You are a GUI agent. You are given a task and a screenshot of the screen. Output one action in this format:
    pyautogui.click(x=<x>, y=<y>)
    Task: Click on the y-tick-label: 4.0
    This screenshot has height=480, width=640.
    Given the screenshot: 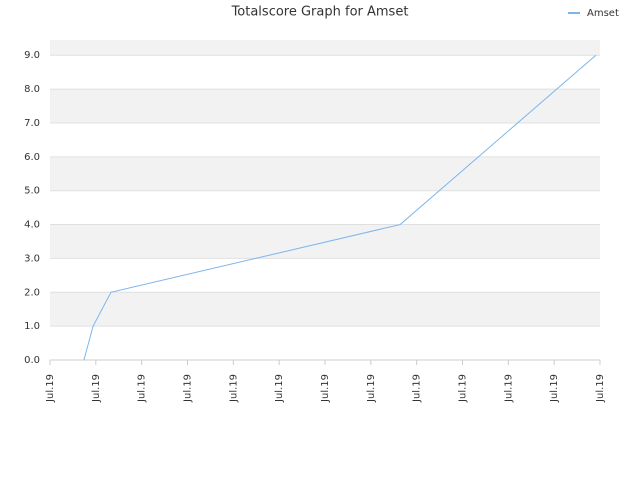 What is the action you would take?
    pyautogui.click(x=32, y=225)
    